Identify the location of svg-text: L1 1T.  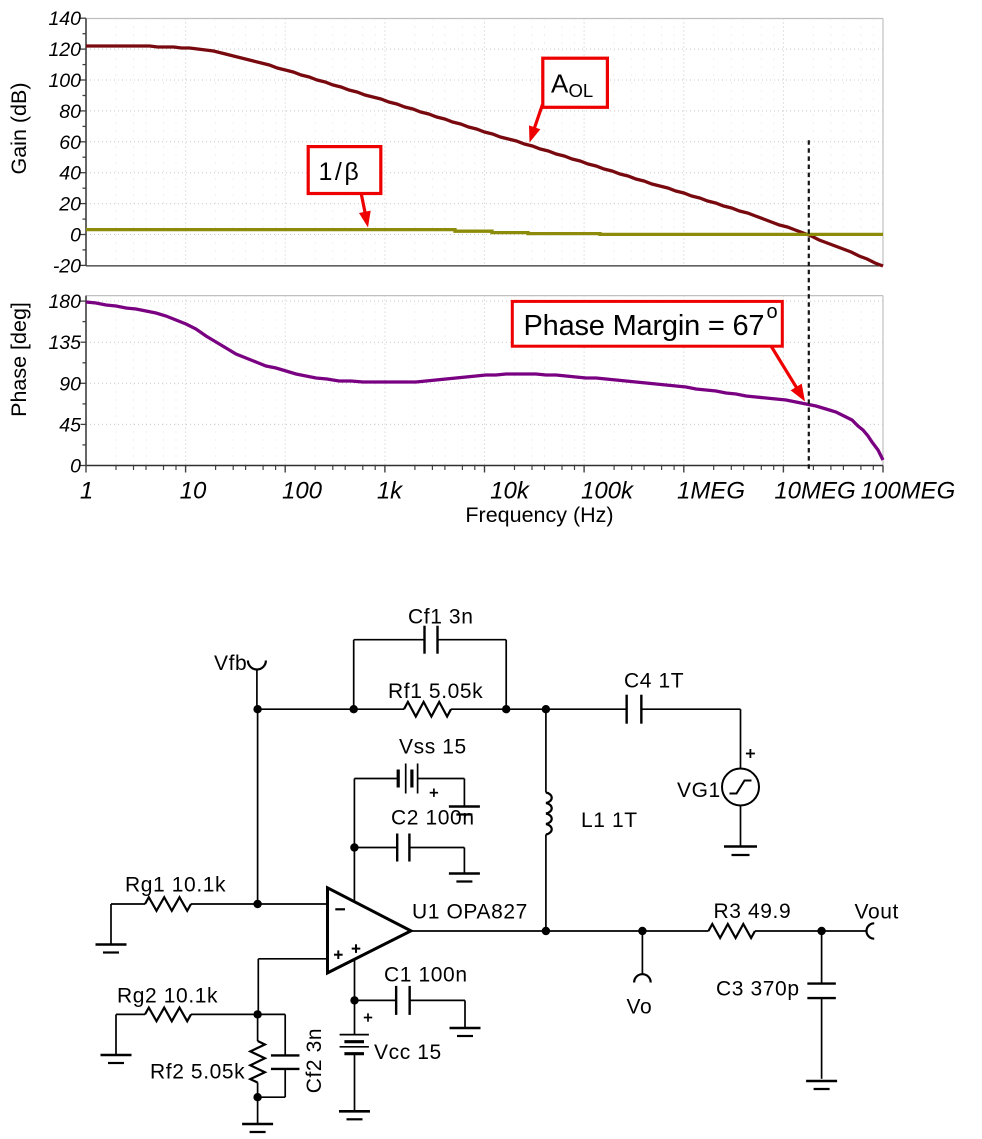
(609, 820).